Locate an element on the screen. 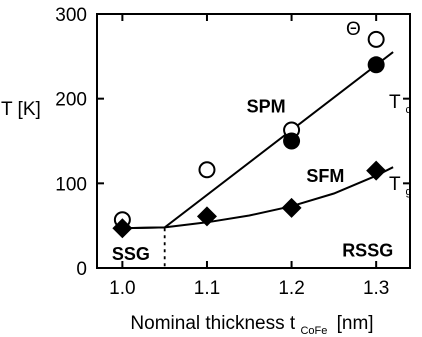 The width and height of the screenshot is (422, 337). y-axis-title: T [K] is located at coordinates (21, 109).